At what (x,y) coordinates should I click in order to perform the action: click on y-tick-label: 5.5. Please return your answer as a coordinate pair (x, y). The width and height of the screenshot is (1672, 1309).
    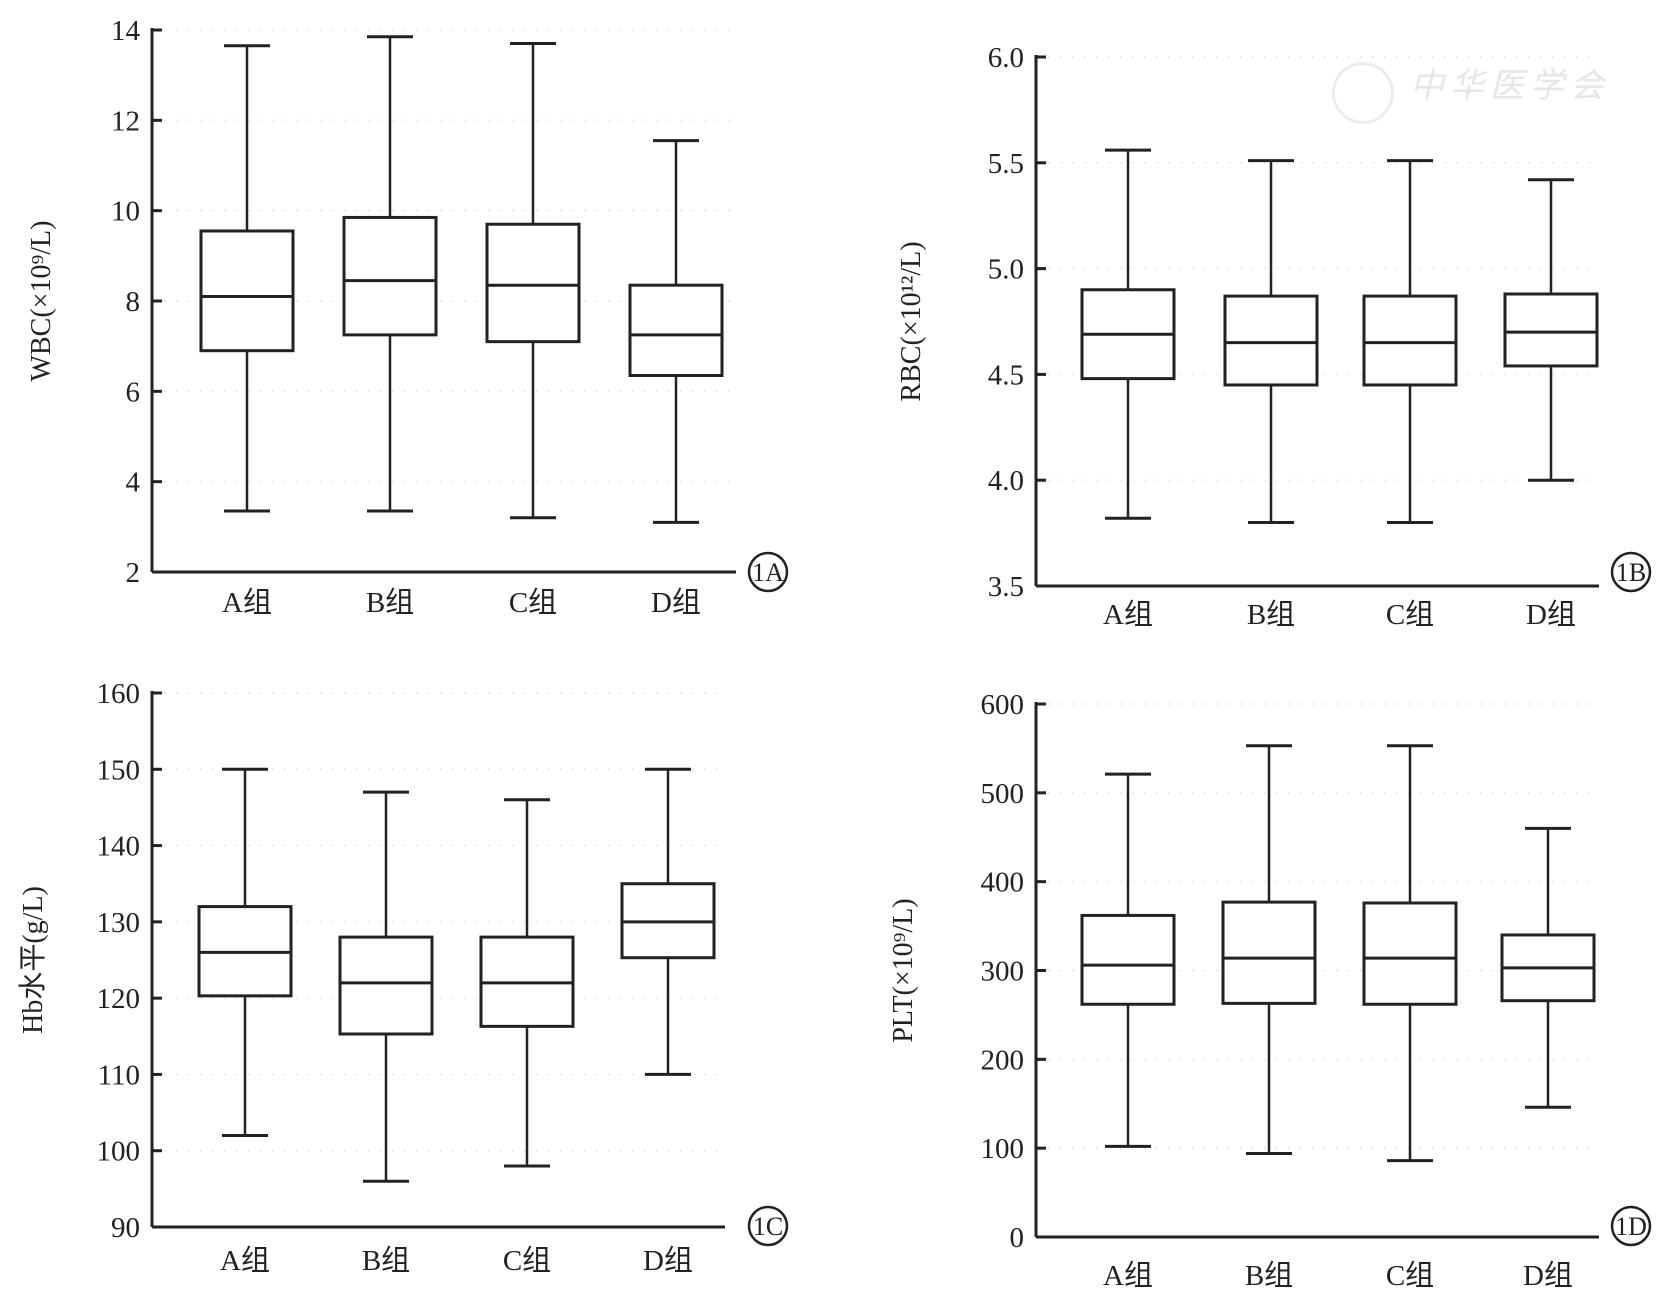
    Looking at the image, I should click on (1006, 164).